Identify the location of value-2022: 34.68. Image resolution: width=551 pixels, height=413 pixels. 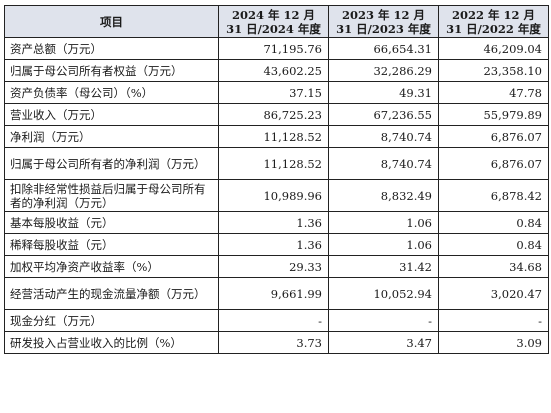
(493, 266).